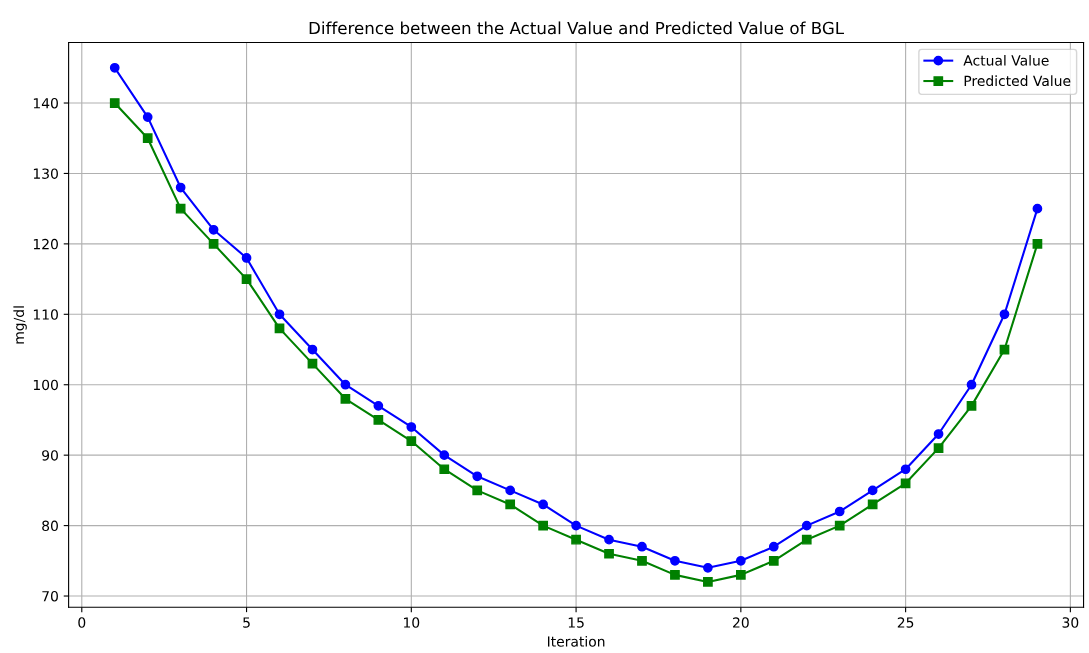 The image size is (1089, 653). What do you see at coordinates (45, 385) in the screenshot?
I see `y-tick-label: 100` at bounding box center [45, 385].